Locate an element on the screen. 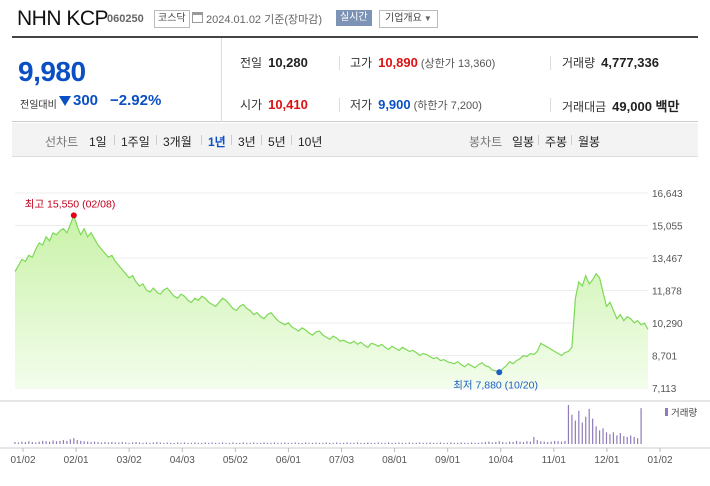  realtime-button: 실시간 is located at coordinates (354, 18).